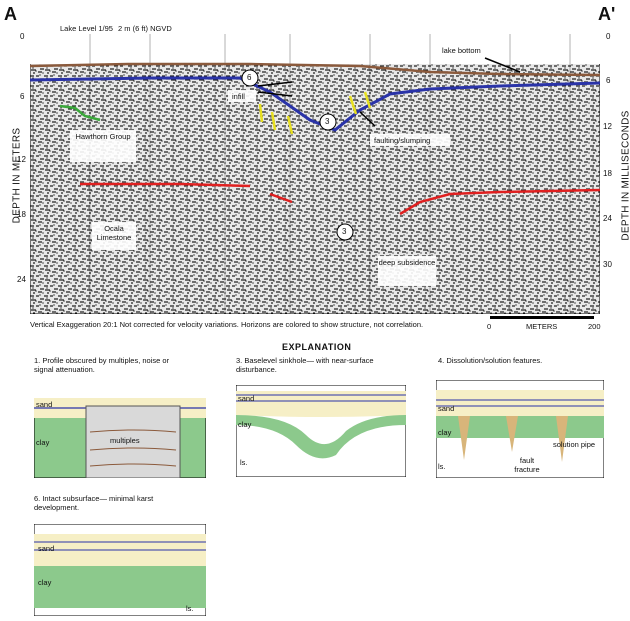 This screenshot has height=621, width=630. I want to click on right-tick: 6, so click(608, 80).